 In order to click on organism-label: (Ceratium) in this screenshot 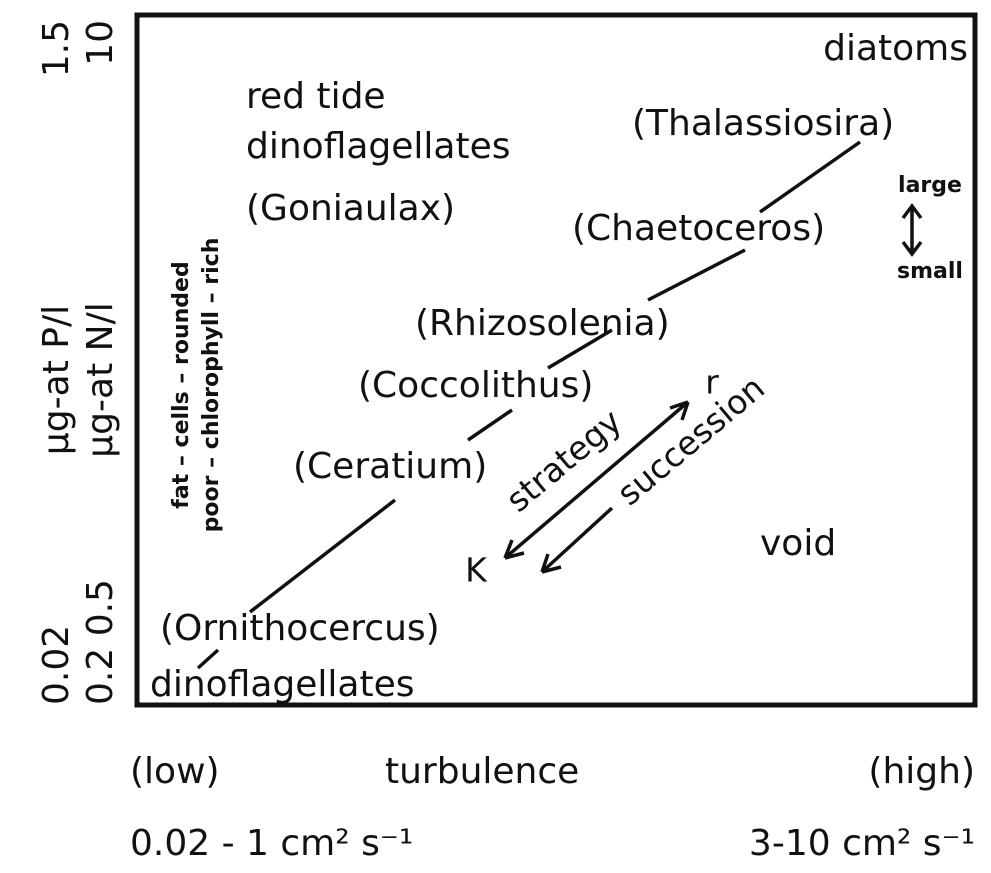, I will do `click(390, 466)`.